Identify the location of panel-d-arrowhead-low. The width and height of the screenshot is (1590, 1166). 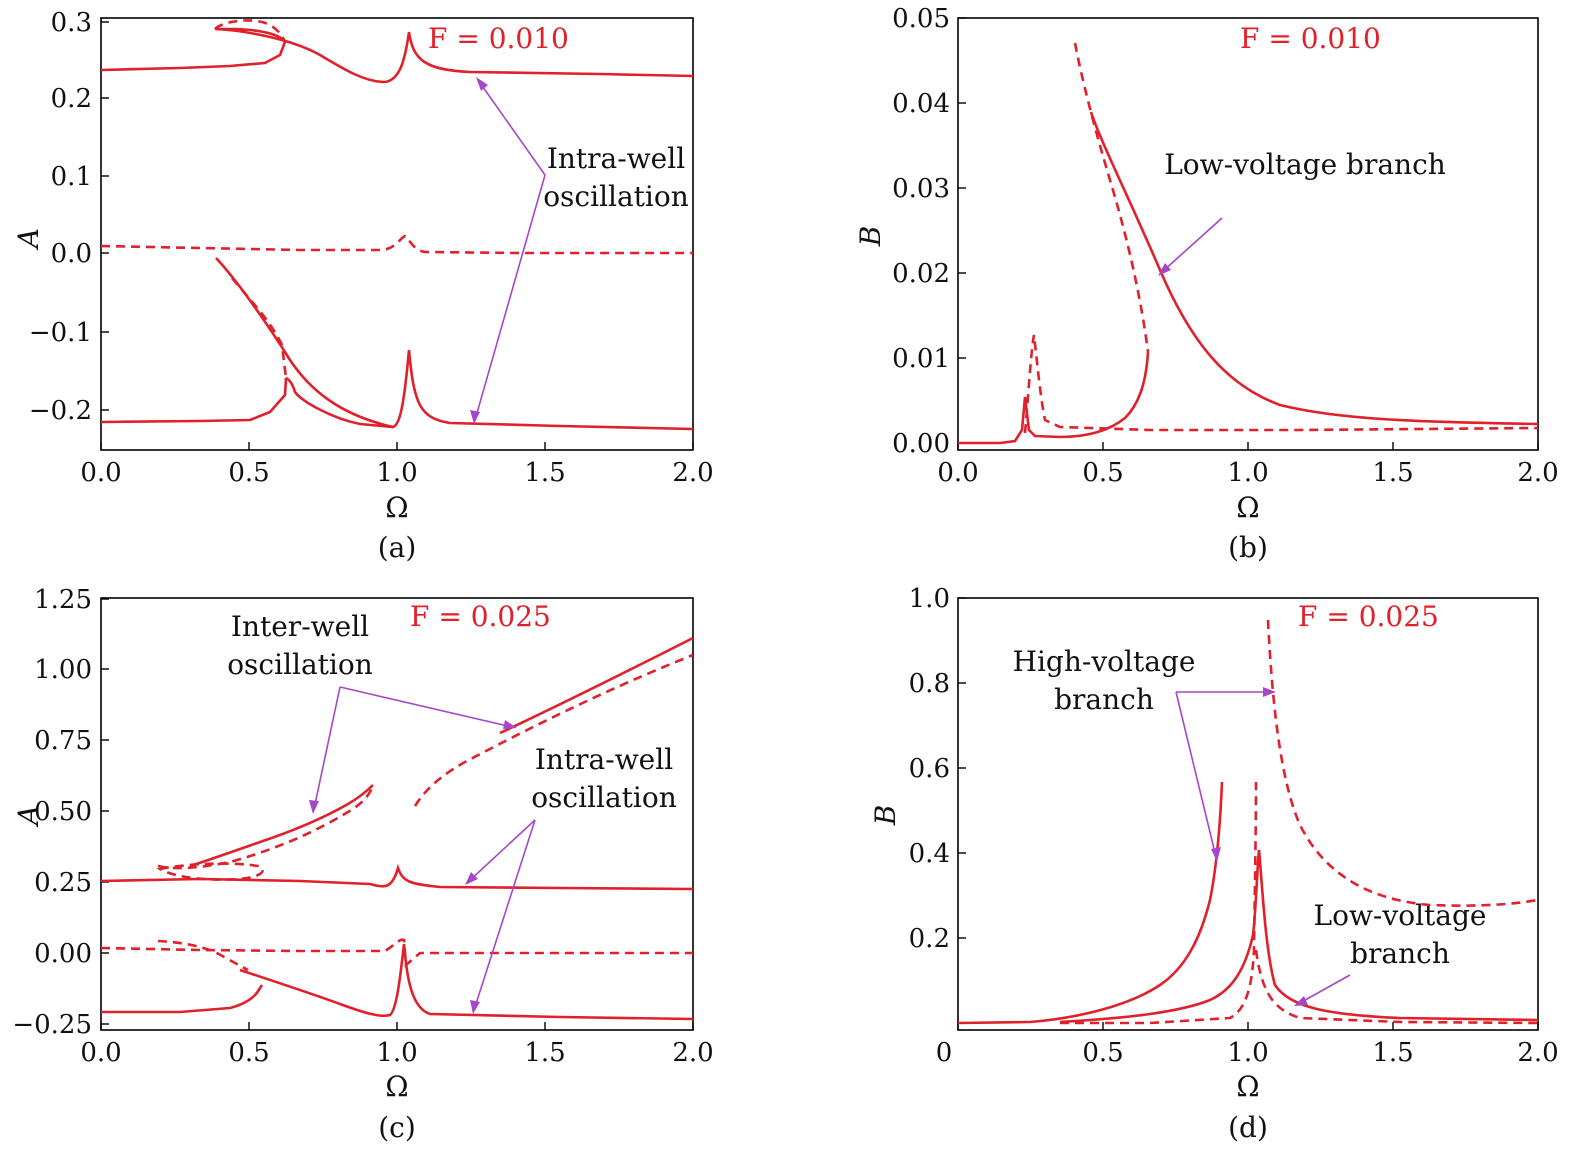
(1301, 1001).